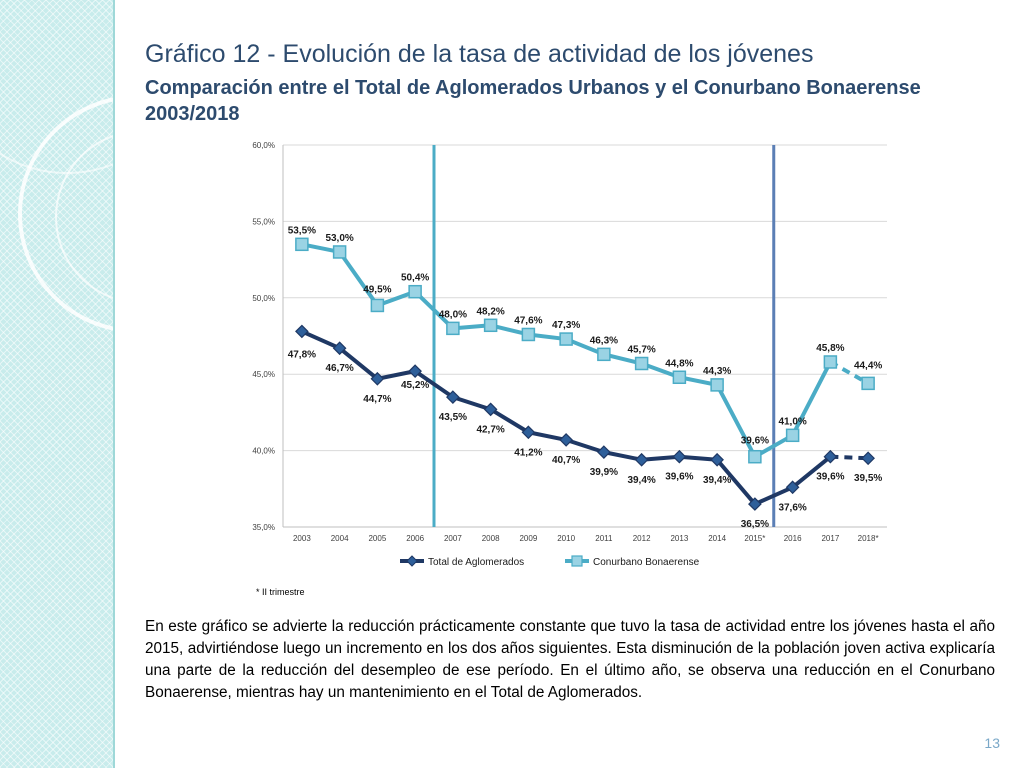 Image resolution: width=1024 pixels, height=768 pixels. What do you see at coordinates (377, 399) in the screenshot?
I see `data-label: 44,7%` at bounding box center [377, 399].